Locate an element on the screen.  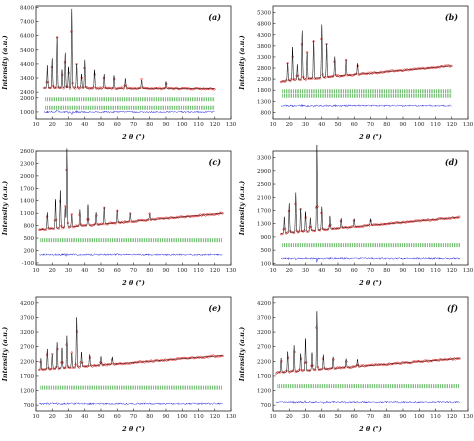
y-tick-label: -100 is located at coordinates (28, 264).